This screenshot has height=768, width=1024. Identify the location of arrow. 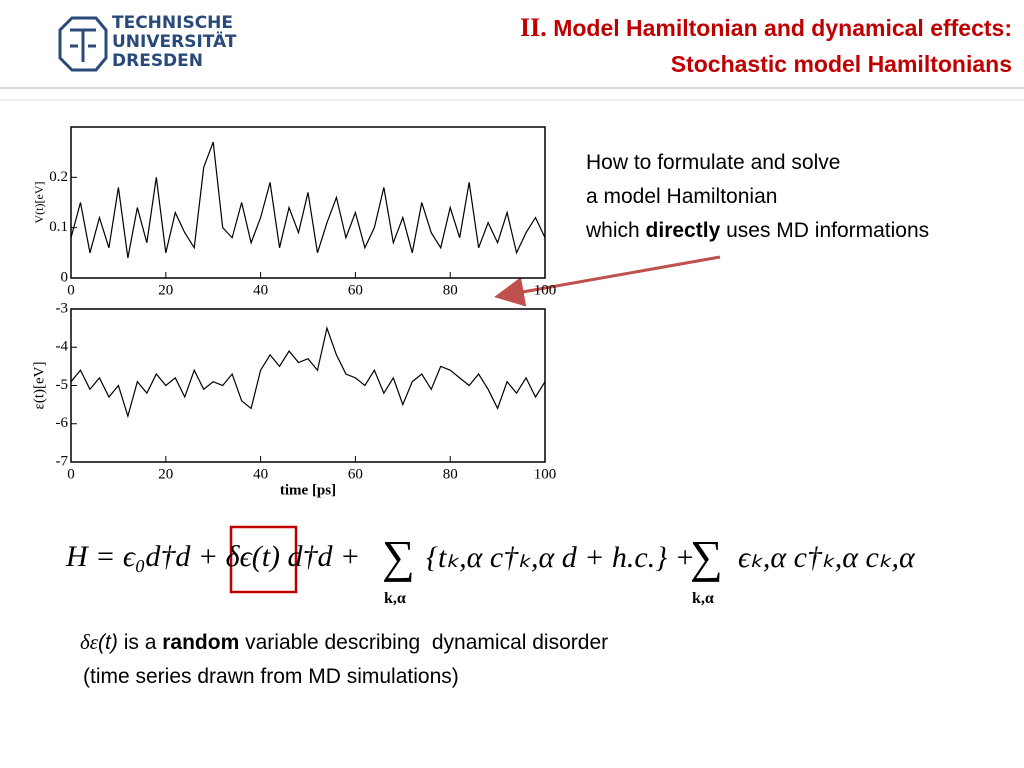
(607, 281).